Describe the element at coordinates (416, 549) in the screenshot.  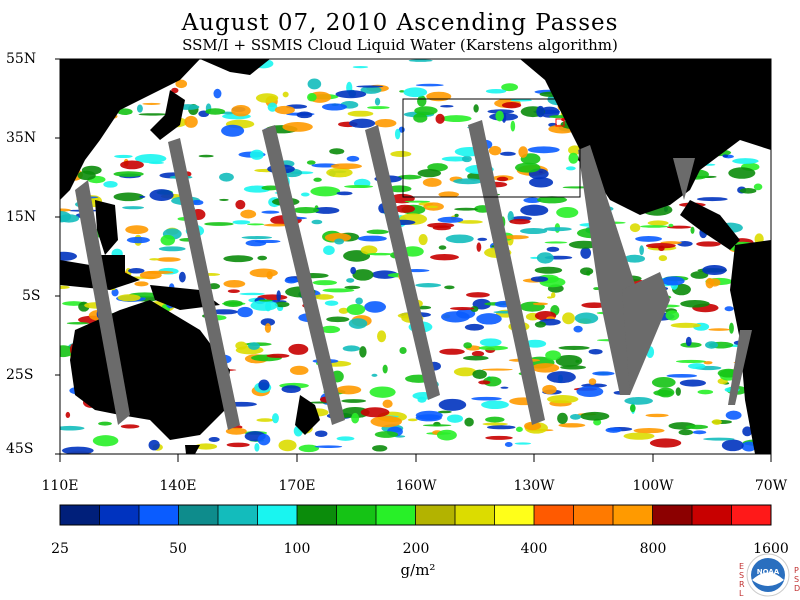
I see `colorbar-label-200: 200` at that location.